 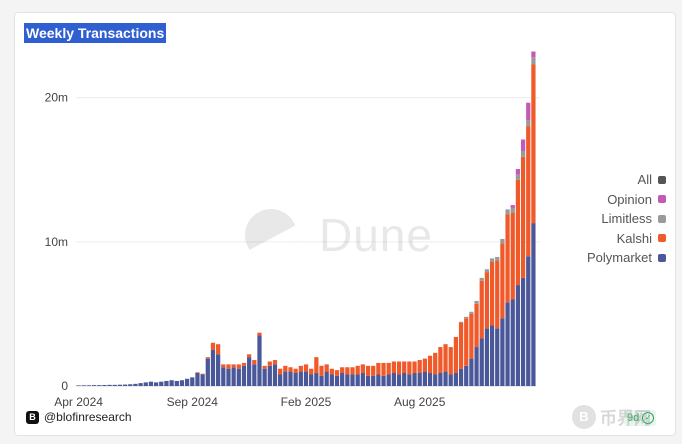 I want to click on author-footer: B @blofinresearch, so click(x=79, y=417).